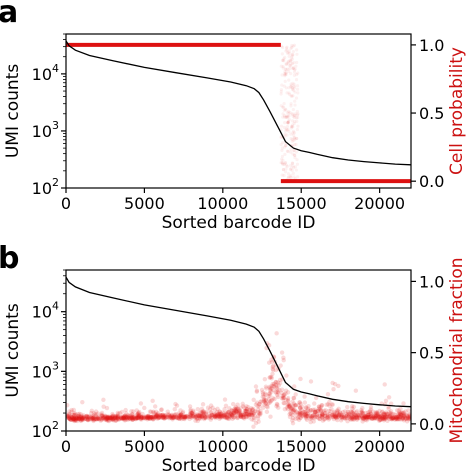 This screenshot has width=474, height=474. What do you see at coordinates (239, 465) in the screenshot?
I see `x-axis-label-b: Sorted barcode ID` at bounding box center [239, 465].